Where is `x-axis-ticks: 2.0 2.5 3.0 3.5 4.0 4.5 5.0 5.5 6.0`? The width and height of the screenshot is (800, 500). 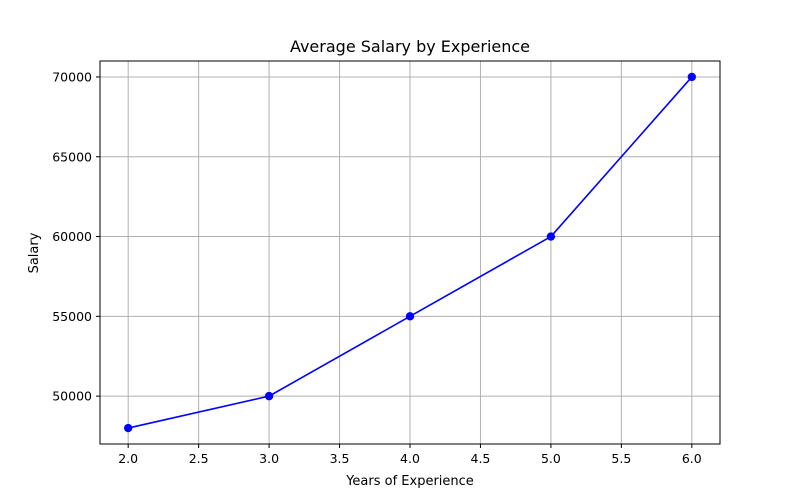
x-axis-ticks: 2.0 2.5 3.0 3.5 4.0 4.5 5.0 5.5 6.0 is located at coordinates (410, 455).